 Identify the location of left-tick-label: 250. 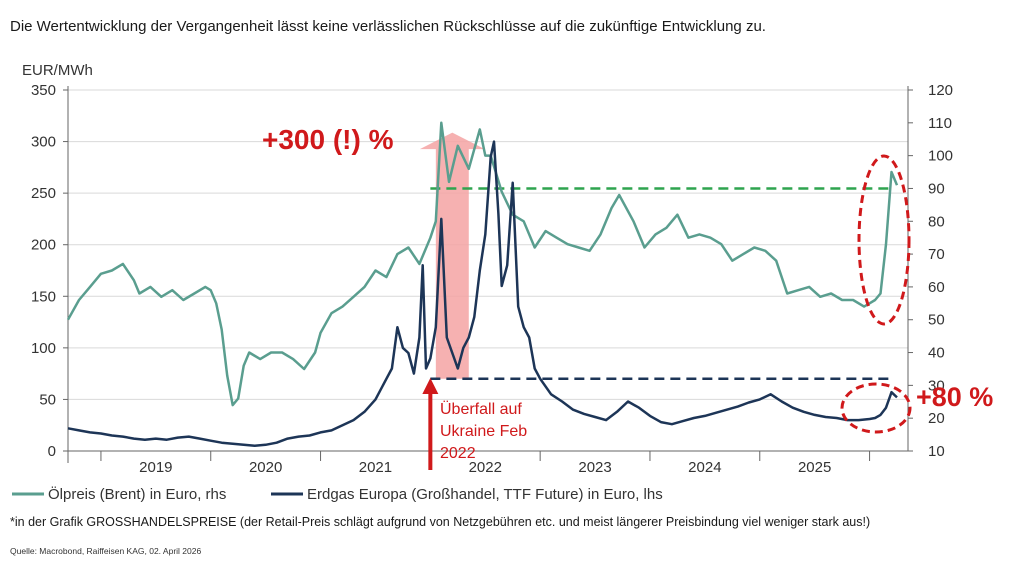
(43, 193).